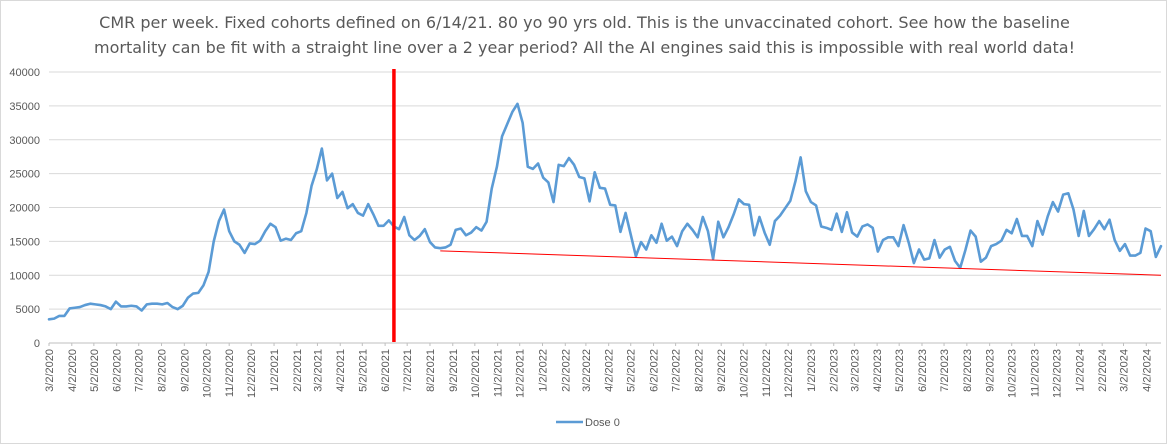  What do you see at coordinates (454, 370) in the screenshot?
I see `x-tick-label: 9/2/2021` at bounding box center [454, 370].